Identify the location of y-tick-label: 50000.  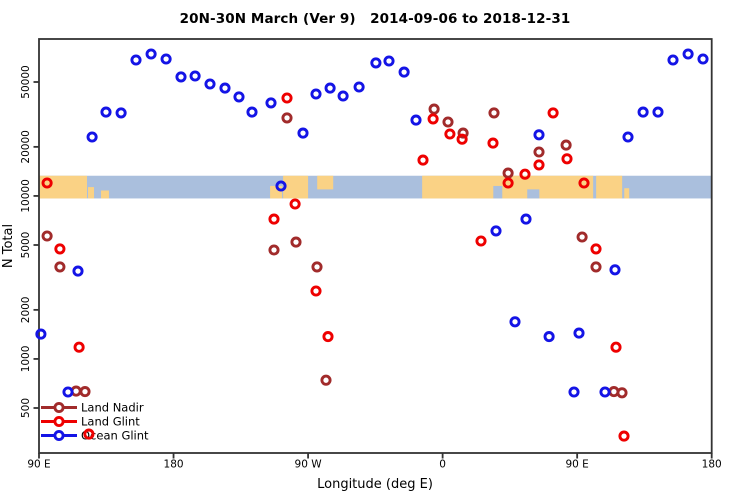
(26, 81).